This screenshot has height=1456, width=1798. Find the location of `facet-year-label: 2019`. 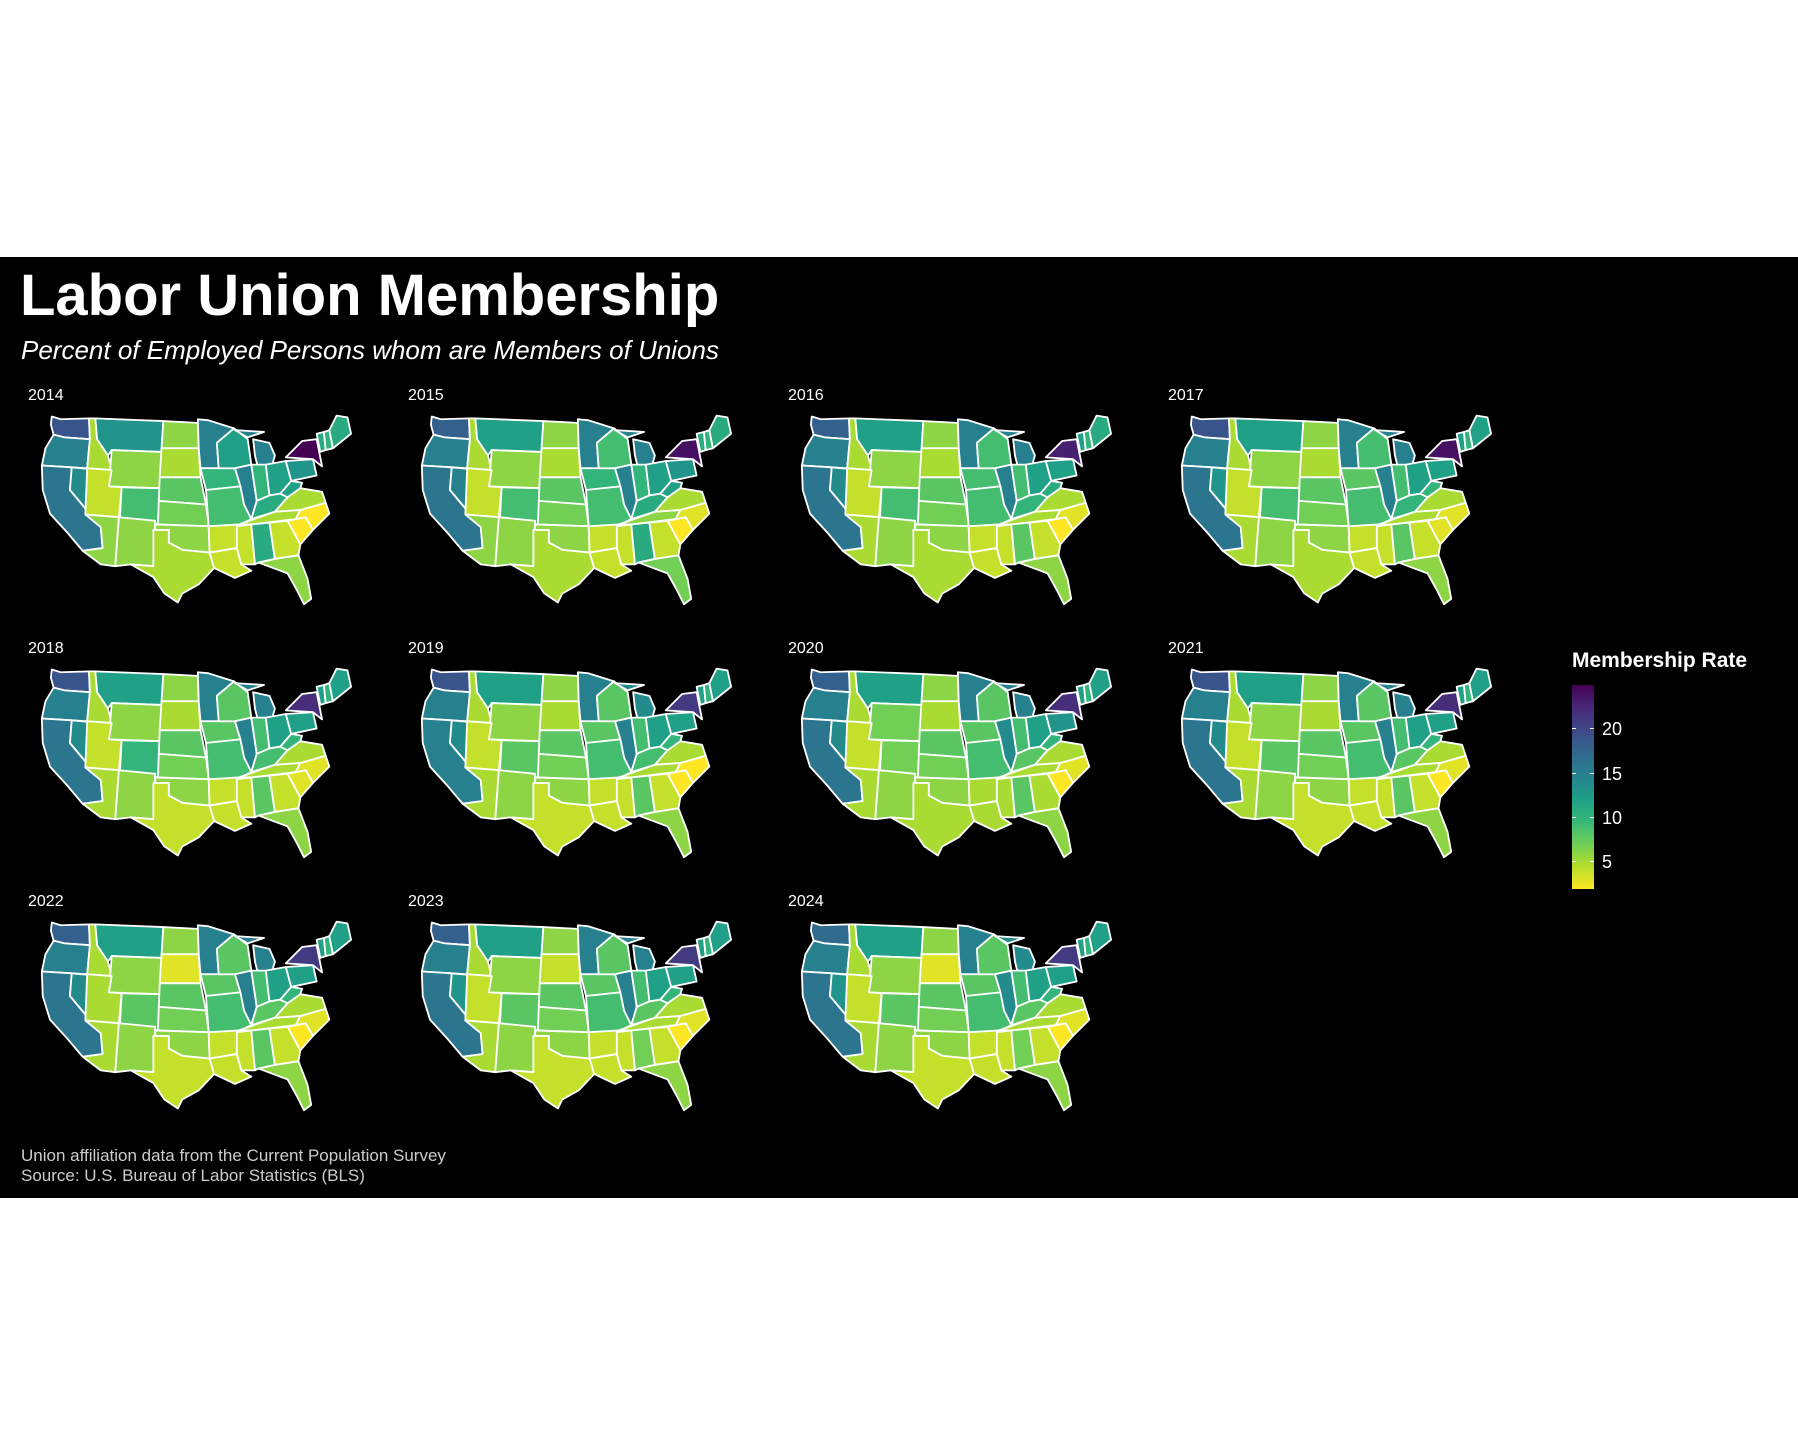

facet-year-label: 2019 is located at coordinates (426, 648).